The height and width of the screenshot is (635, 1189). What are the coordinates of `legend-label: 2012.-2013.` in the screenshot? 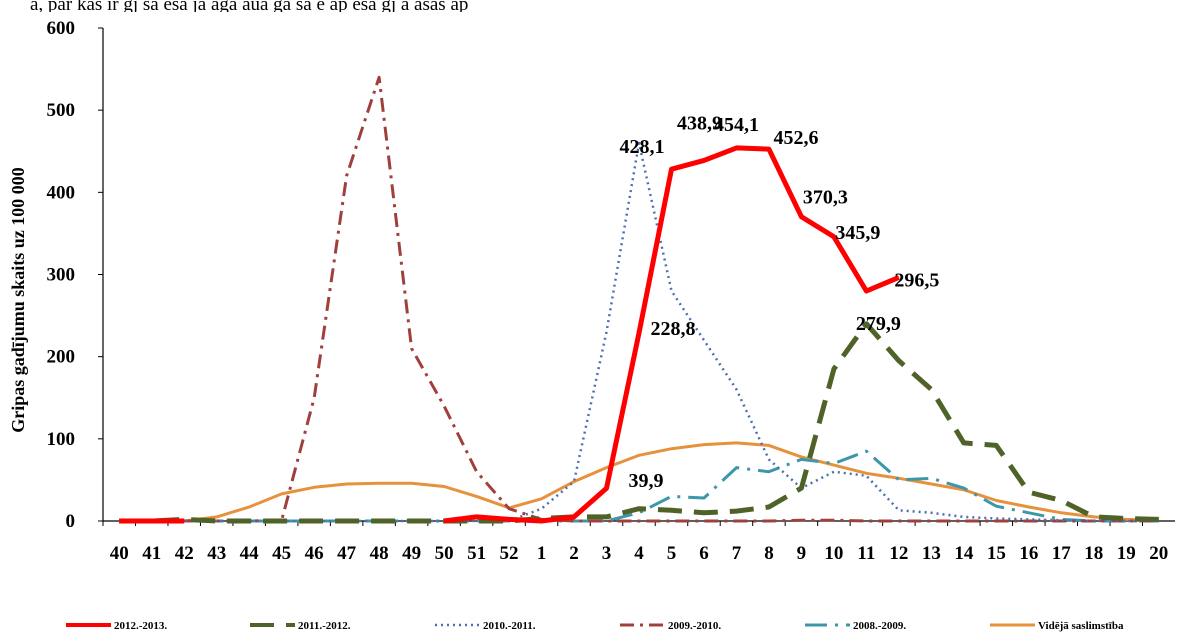 It's located at (140, 626).